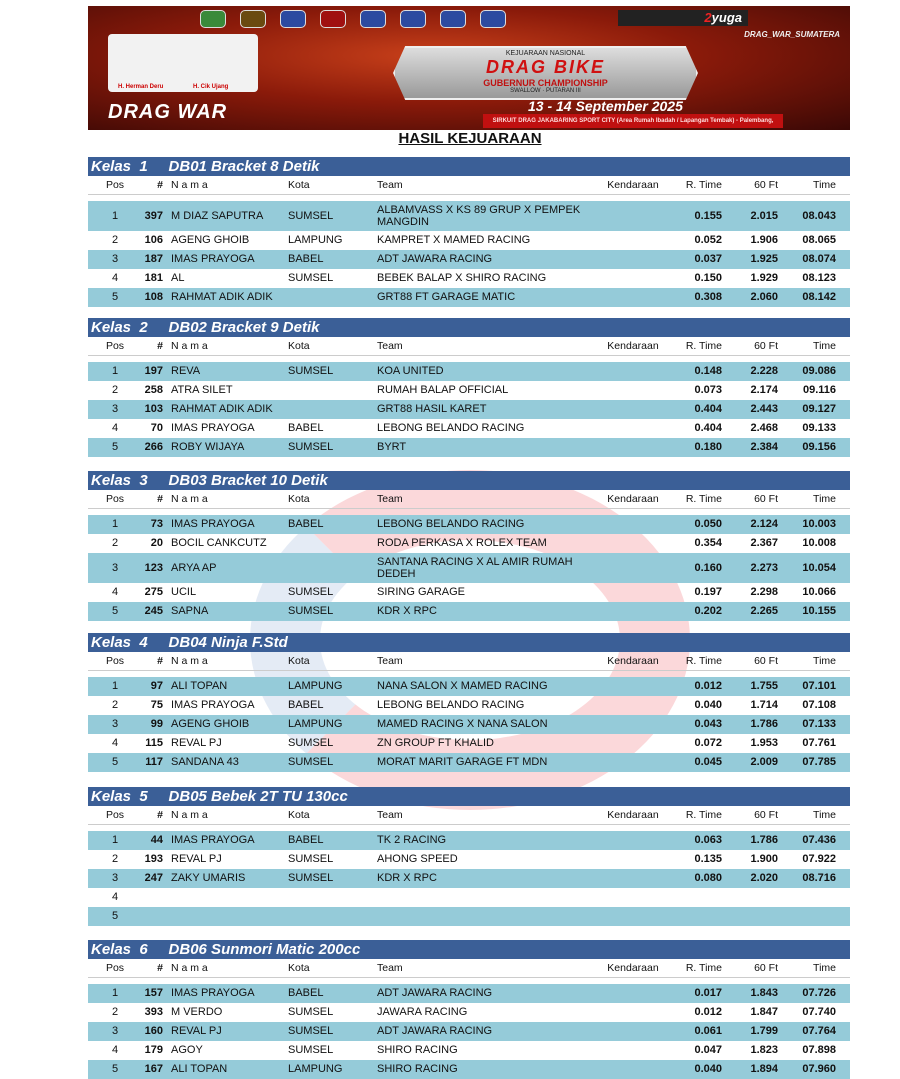 Image resolution: width=900 pixels, height=1079 pixels. Describe the element at coordinates (299, 185) in the screenshot. I see `column-header-kota: Kota` at that location.